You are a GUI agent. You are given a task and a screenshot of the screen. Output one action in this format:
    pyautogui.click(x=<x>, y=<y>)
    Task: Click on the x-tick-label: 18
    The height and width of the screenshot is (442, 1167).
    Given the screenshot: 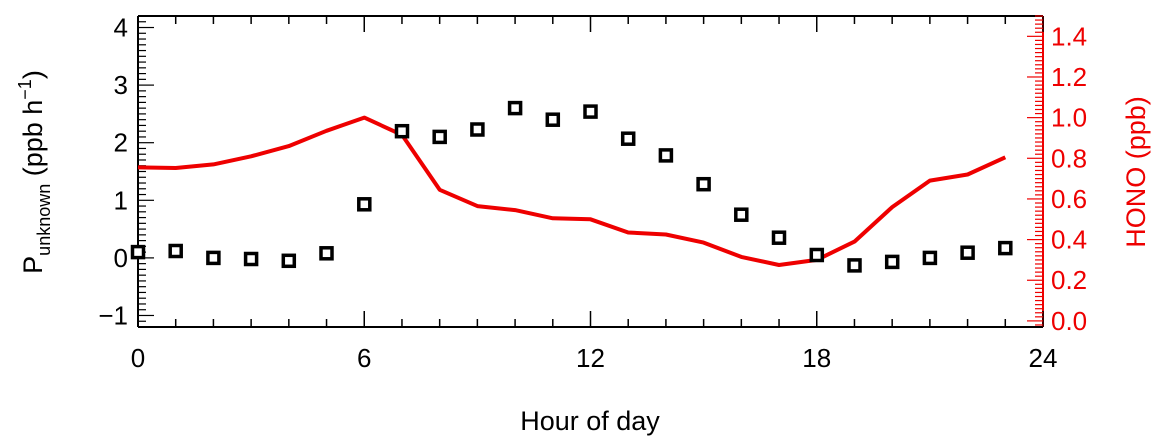 What is the action you would take?
    pyautogui.click(x=816, y=358)
    